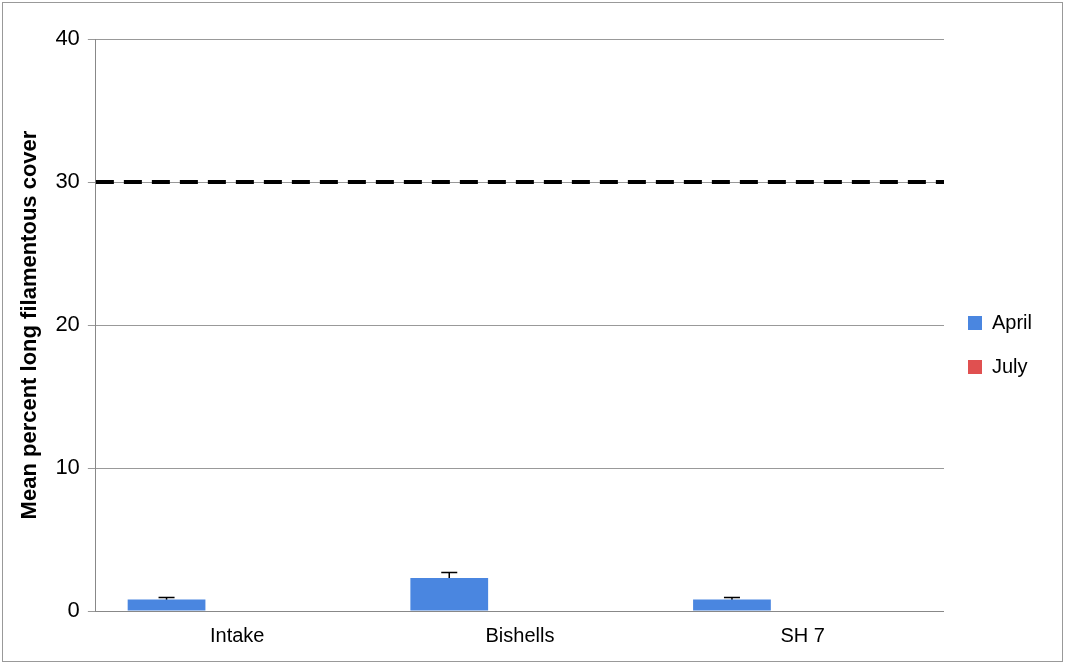 This screenshot has height=664, width=1065. Describe the element at coordinates (802, 634) in the screenshot. I see `x-tick-label: SH 7` at that location.